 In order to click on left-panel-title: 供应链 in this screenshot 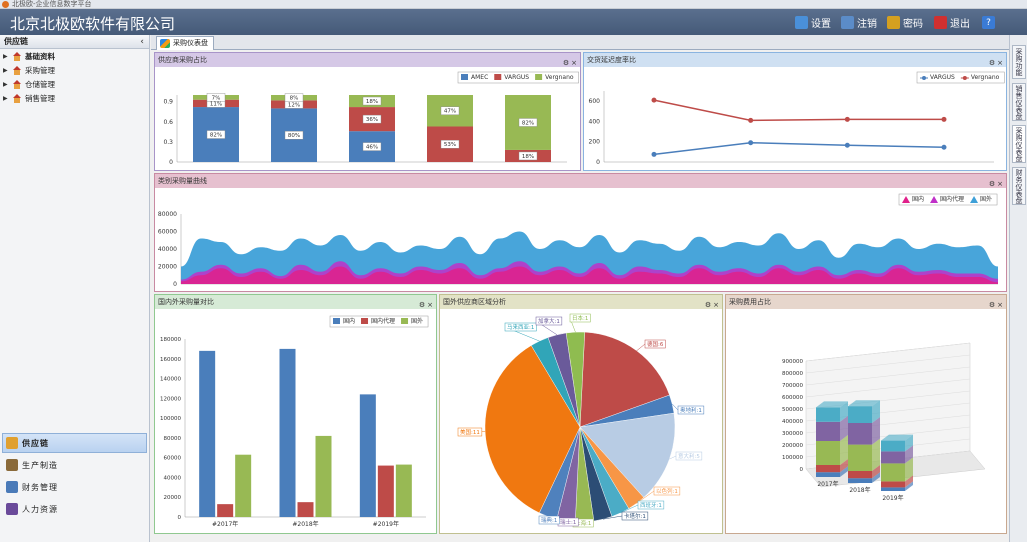, I will do `click(16, 41)`.